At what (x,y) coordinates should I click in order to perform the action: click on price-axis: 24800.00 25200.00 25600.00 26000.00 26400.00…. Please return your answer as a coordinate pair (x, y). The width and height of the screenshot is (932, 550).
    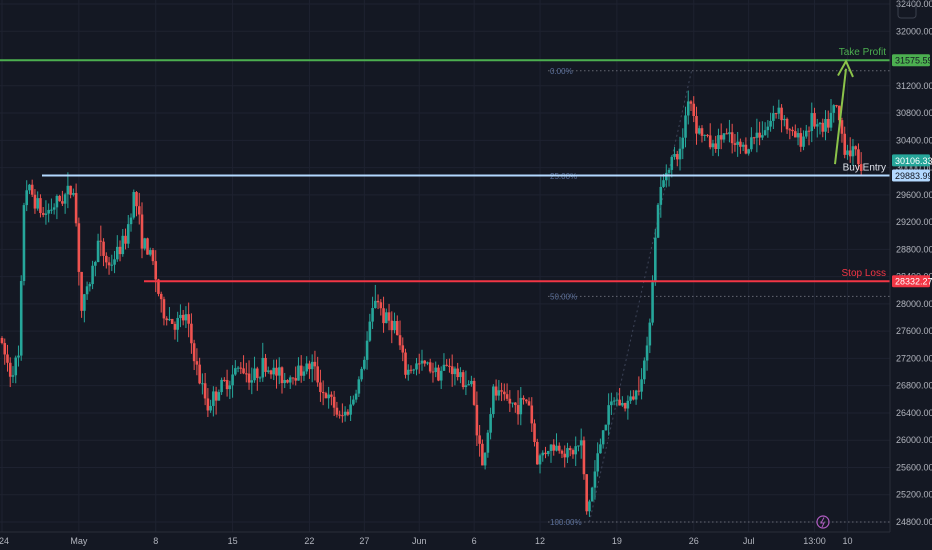
    Looking at the image, I should click on (910, 275).